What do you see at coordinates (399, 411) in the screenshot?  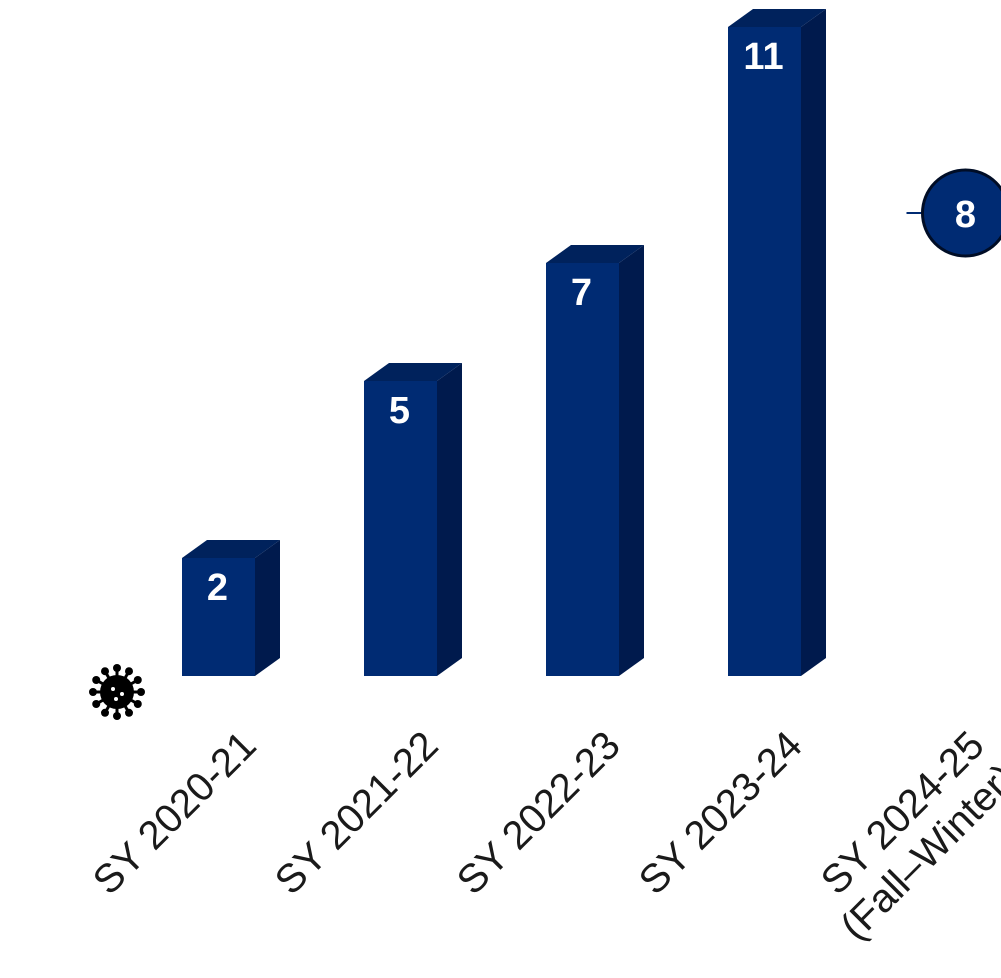 I see `data-label: 5` at bounding box center [399, 411].